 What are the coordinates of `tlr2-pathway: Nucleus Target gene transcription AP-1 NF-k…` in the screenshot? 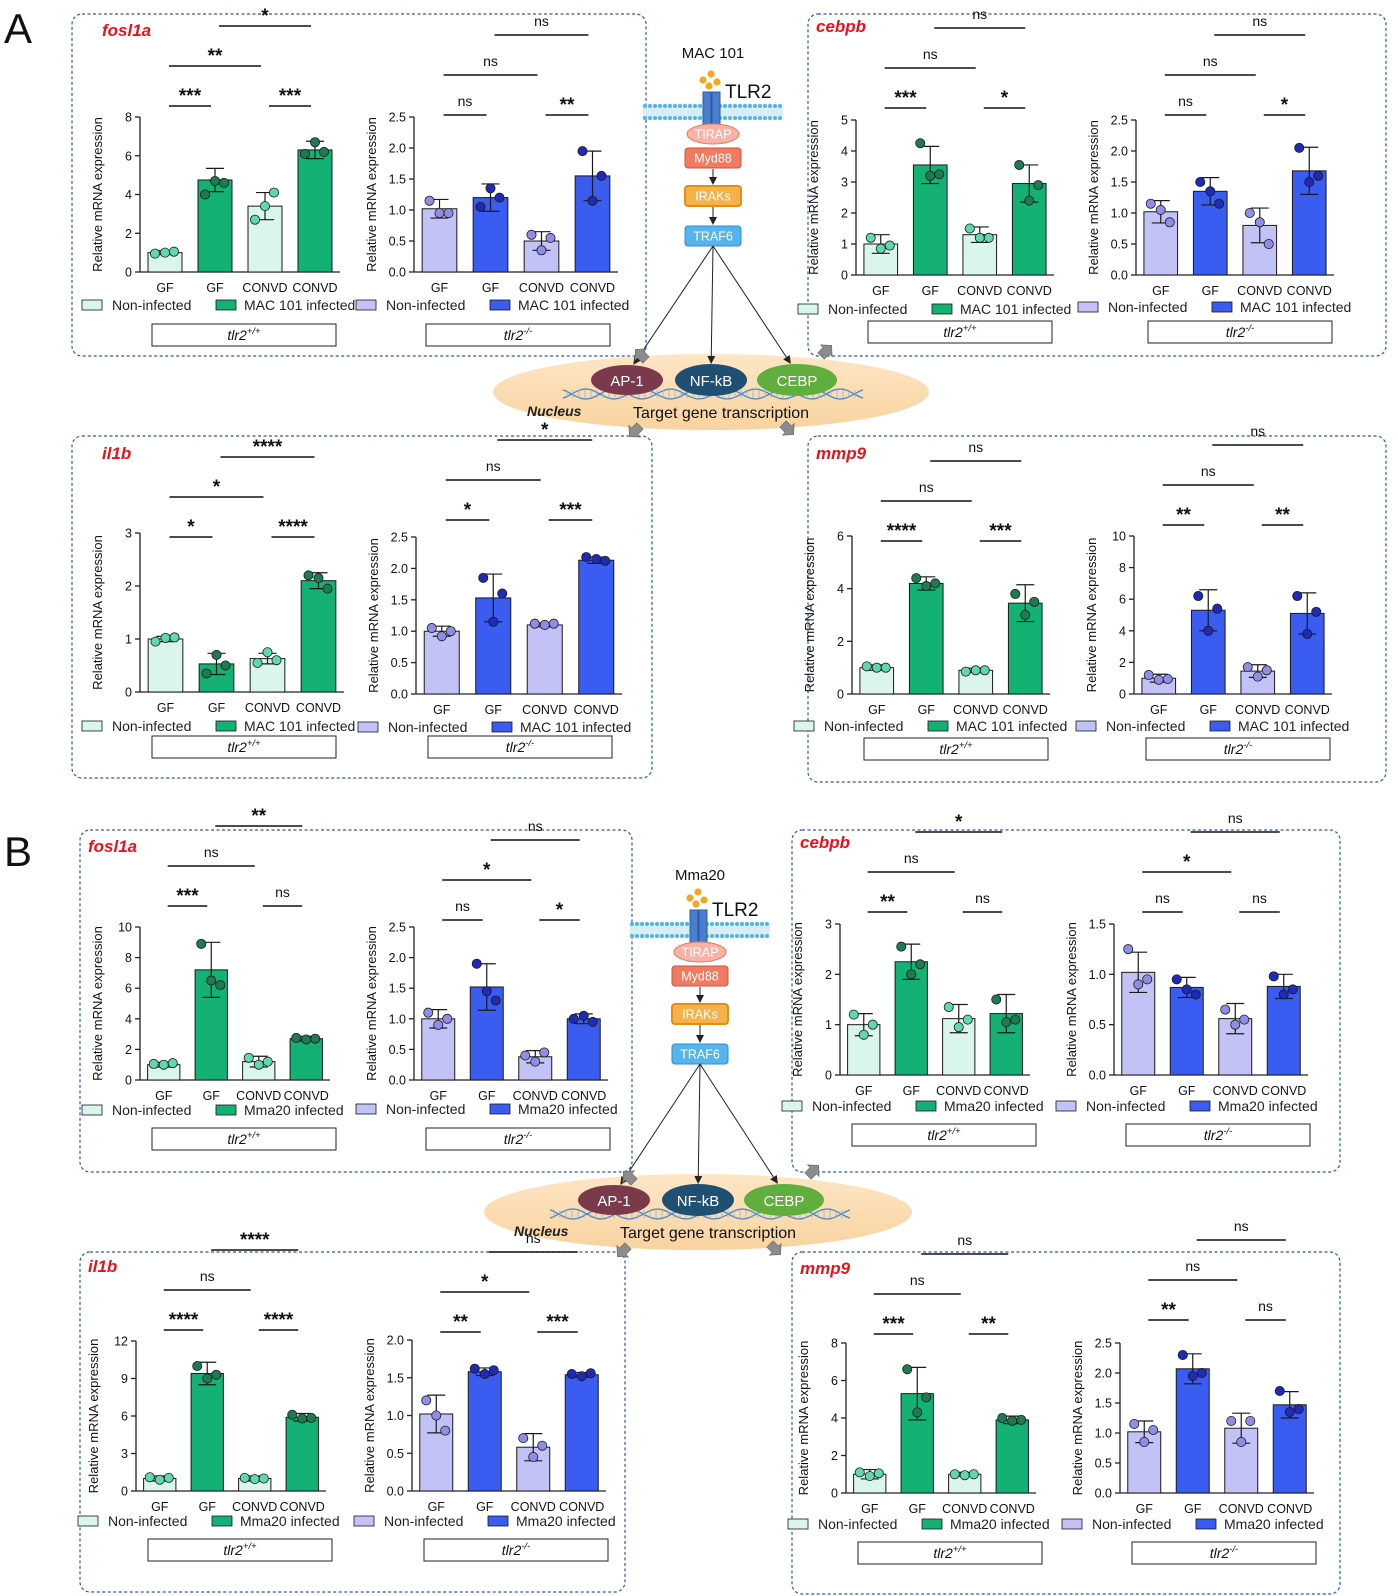 It's located at (711, 241).